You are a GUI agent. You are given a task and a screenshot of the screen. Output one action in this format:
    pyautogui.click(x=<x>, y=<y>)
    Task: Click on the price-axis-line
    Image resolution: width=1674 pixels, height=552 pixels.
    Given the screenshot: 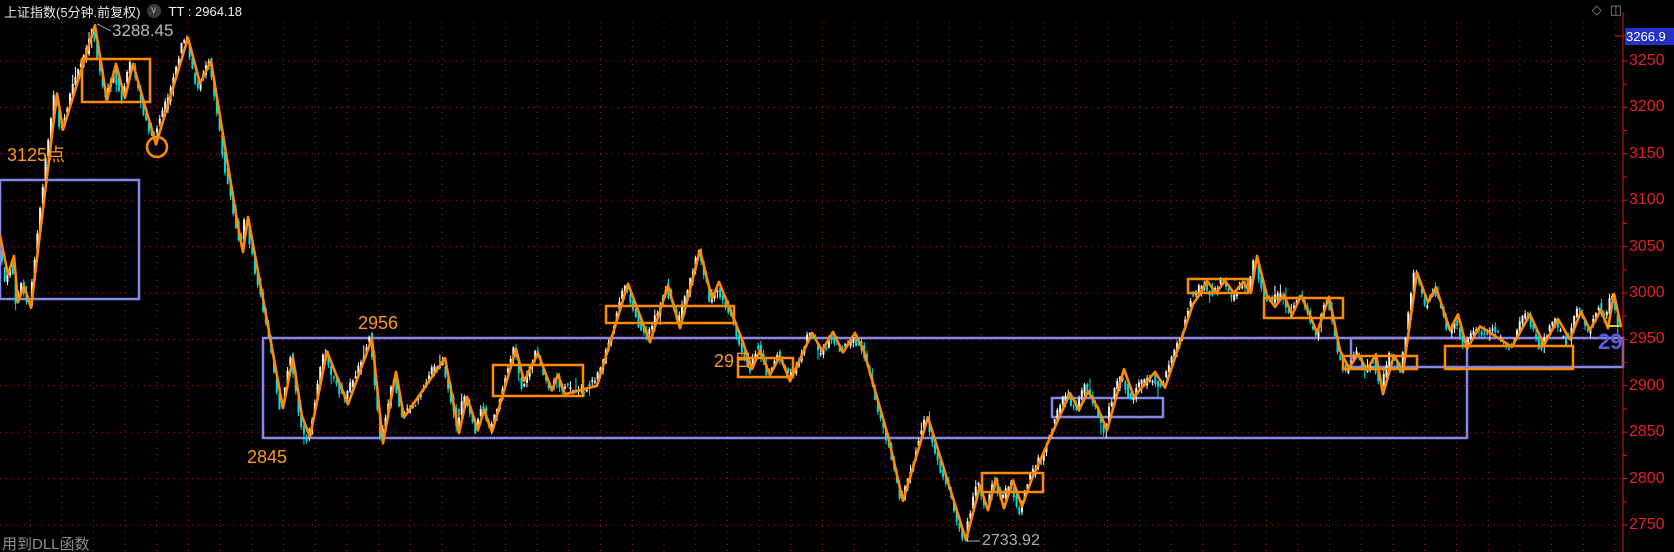 What is the action you would take?
    pyautogui.click(x=1621, y=282)
    